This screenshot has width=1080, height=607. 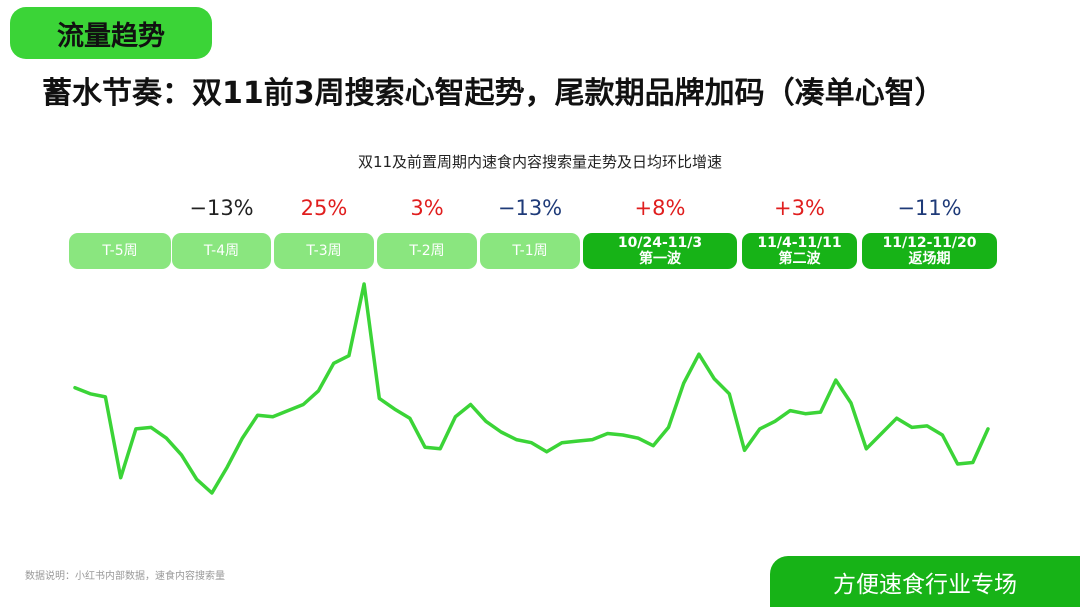 What do you see at coordinates (111, 33) in the screenshot?
I see `section-tag: 流量趋势` at bounding box center [111, 33].